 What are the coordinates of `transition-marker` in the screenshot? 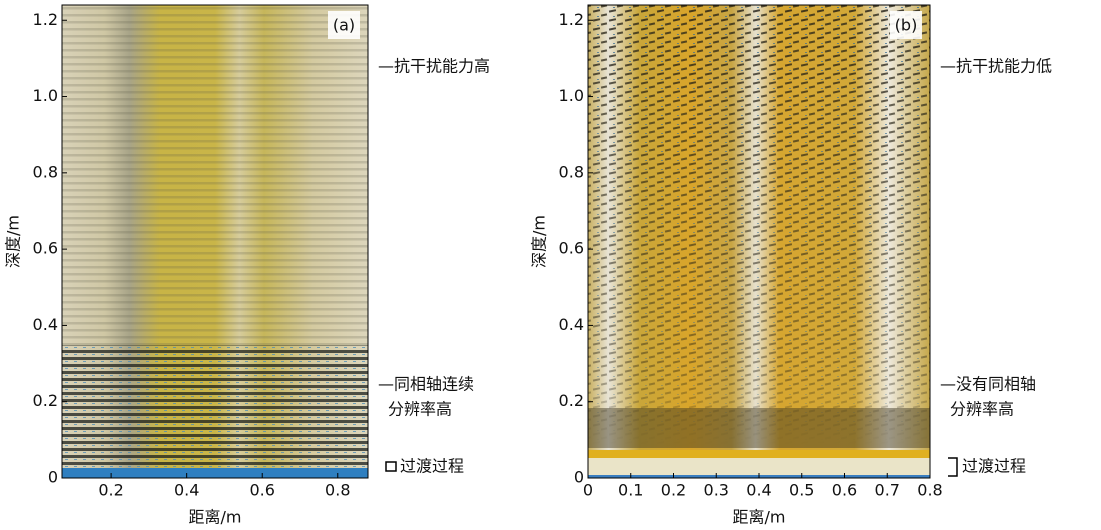 It's located at (391, 466).